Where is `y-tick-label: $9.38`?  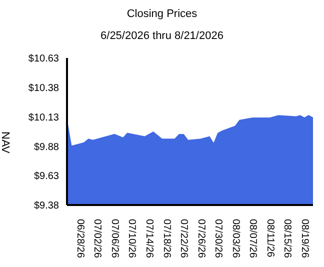
y-tick-label: $9.38 is located at coordinates (47, 206).